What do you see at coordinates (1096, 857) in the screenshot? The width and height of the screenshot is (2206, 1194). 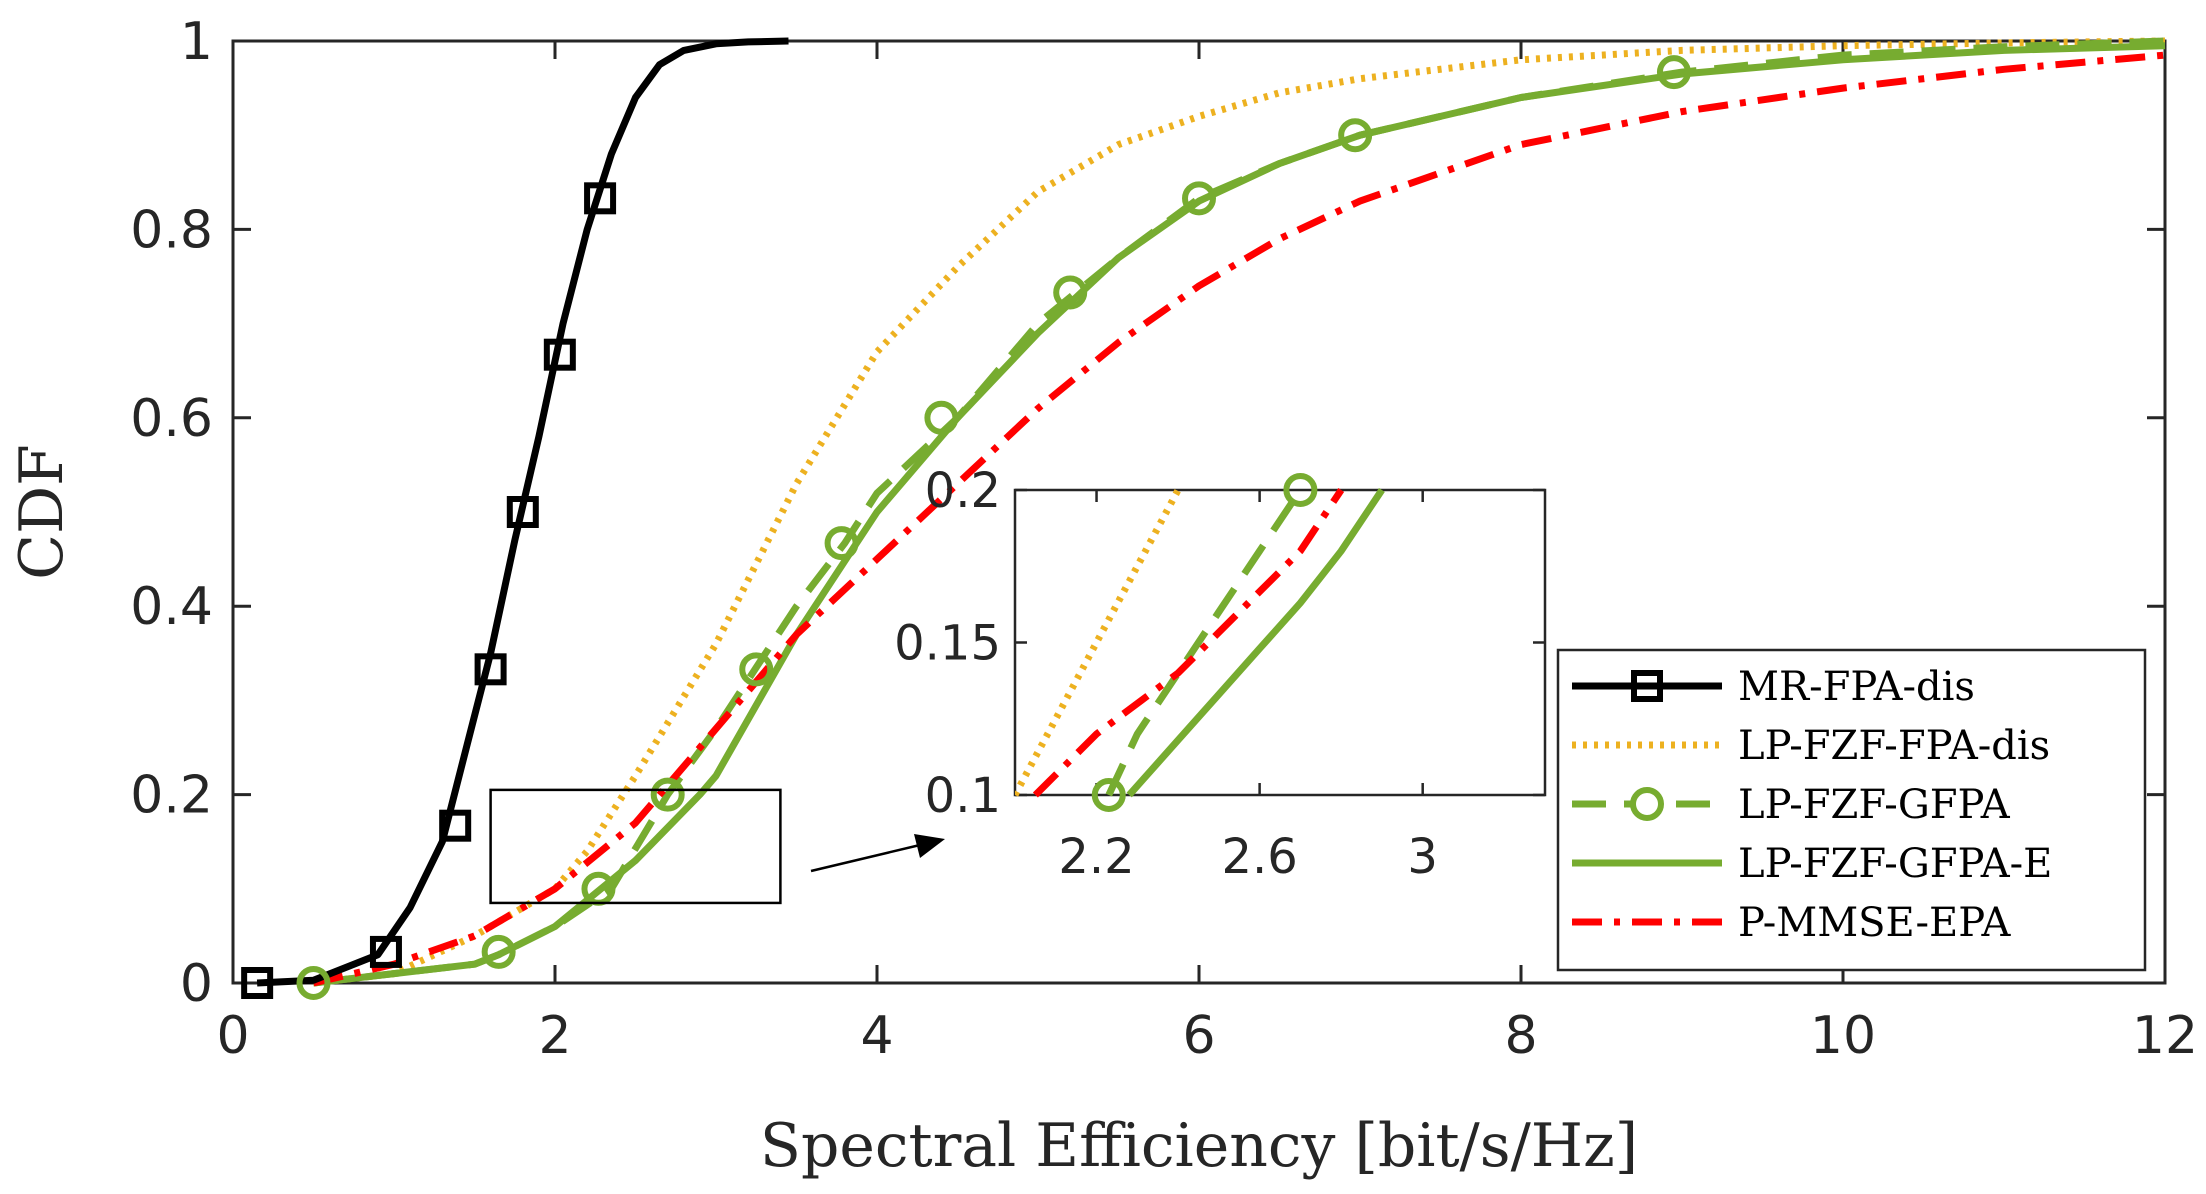 I see `inset-x-tick-label: 2.2` at bounding box center [1096, 857].